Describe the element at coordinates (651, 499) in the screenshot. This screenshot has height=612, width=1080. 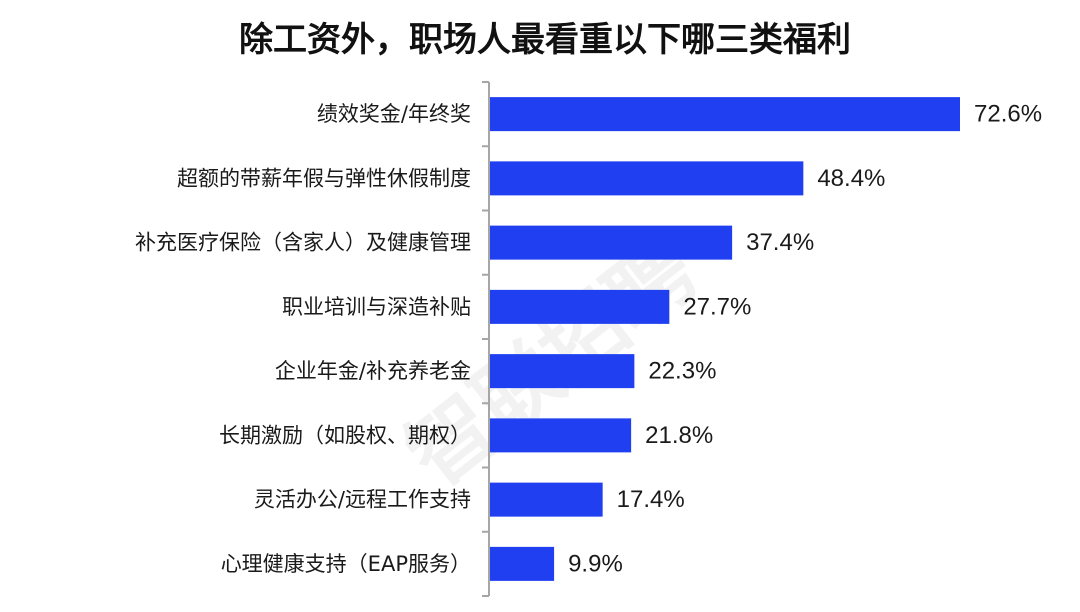
I see `data-label: 17.4%` at that location.